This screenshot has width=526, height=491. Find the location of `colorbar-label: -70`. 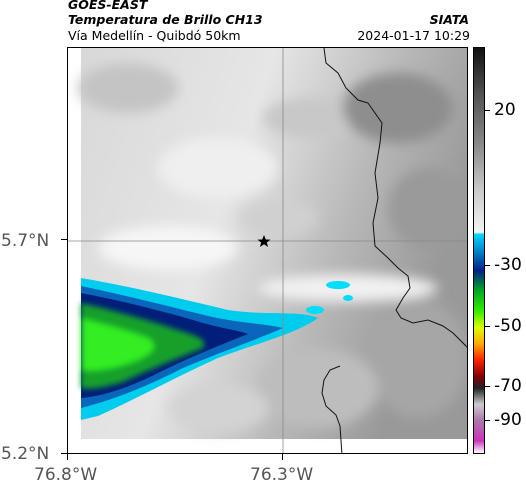

colorbar-label: -70 is located at coordinates (508, 386).